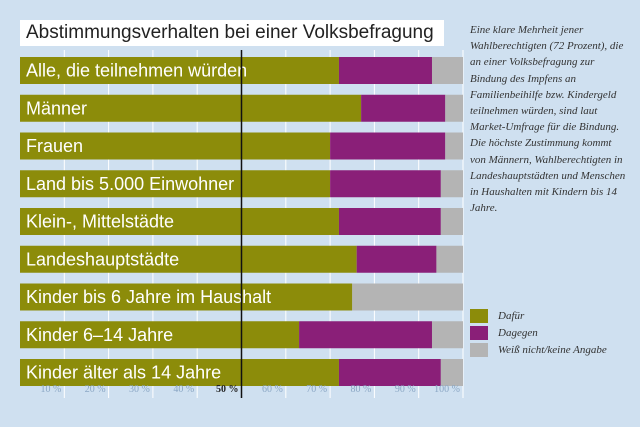  I want to click on category-label: Männer, so click(56, 108).